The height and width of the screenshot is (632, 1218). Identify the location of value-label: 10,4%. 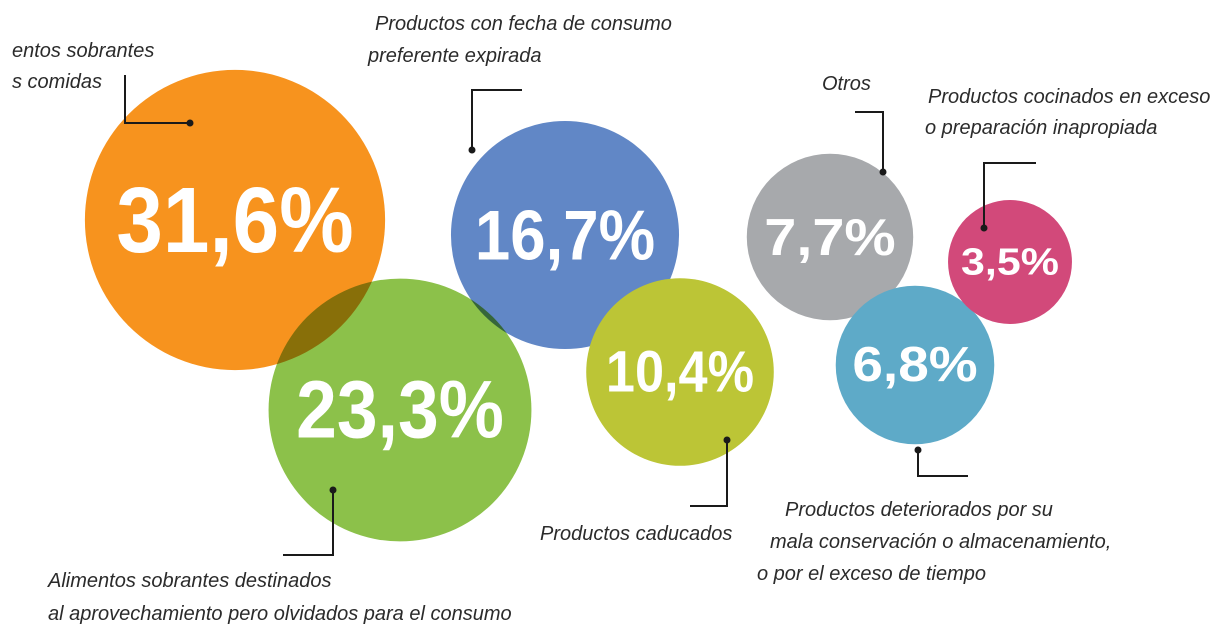
(680, 372).